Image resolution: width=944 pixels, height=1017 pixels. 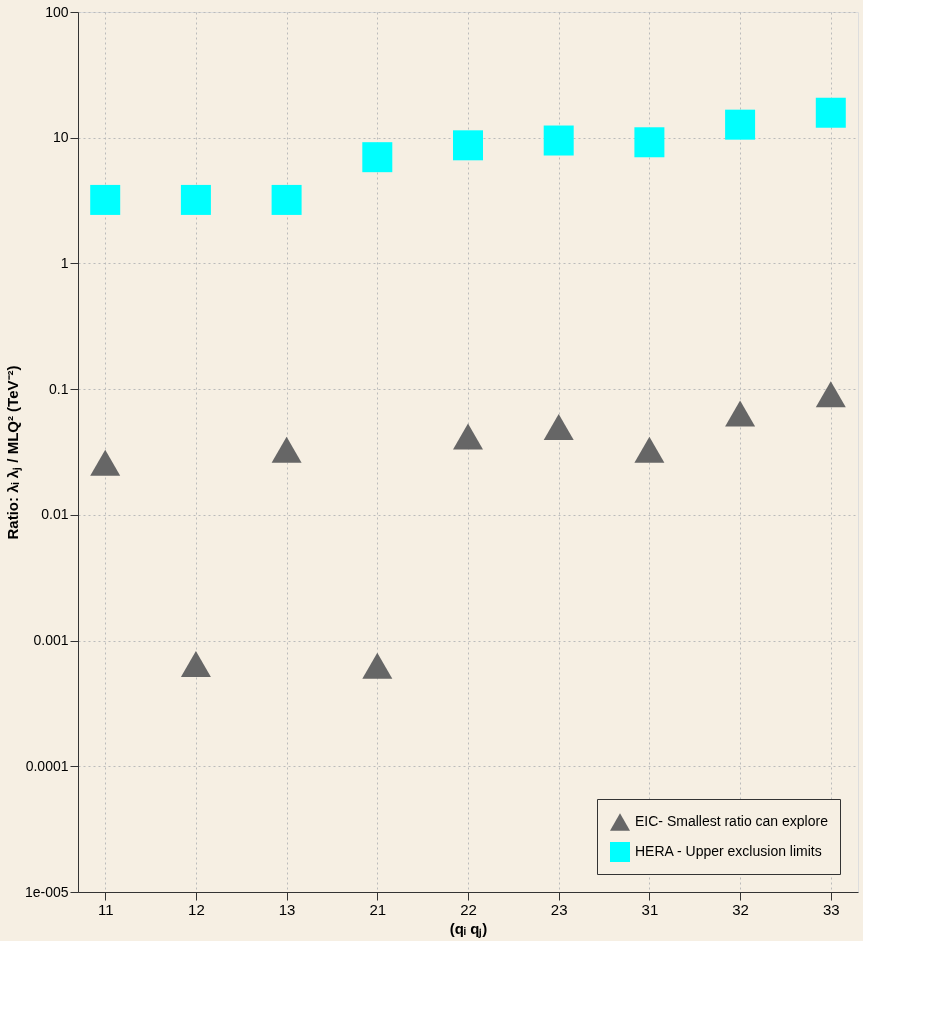 What do you see at coordinates (51, 640) in the screenshot?
I see `y-tick-label: 0.001` at bounding box center [51, 640].